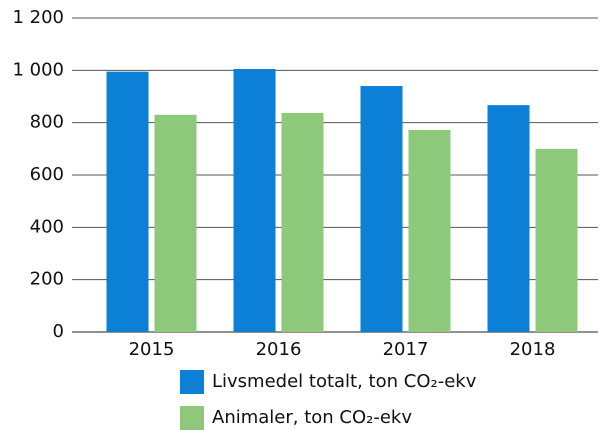  What do you see at coordinates (406, 349) in the screenshot?
I see `x-tick-label: 2017` at bounding box center [406, 349].